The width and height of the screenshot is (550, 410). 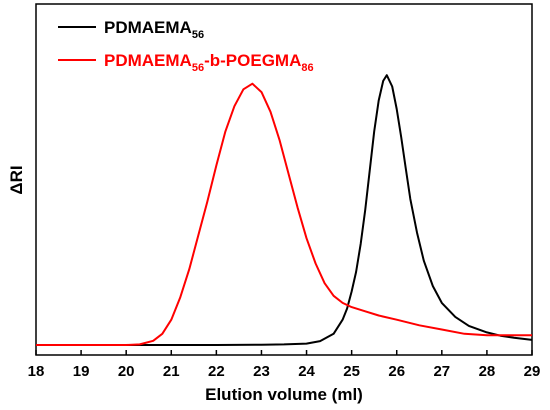 I want to click on x-tick-label: 20, so click(x=126, y=371).